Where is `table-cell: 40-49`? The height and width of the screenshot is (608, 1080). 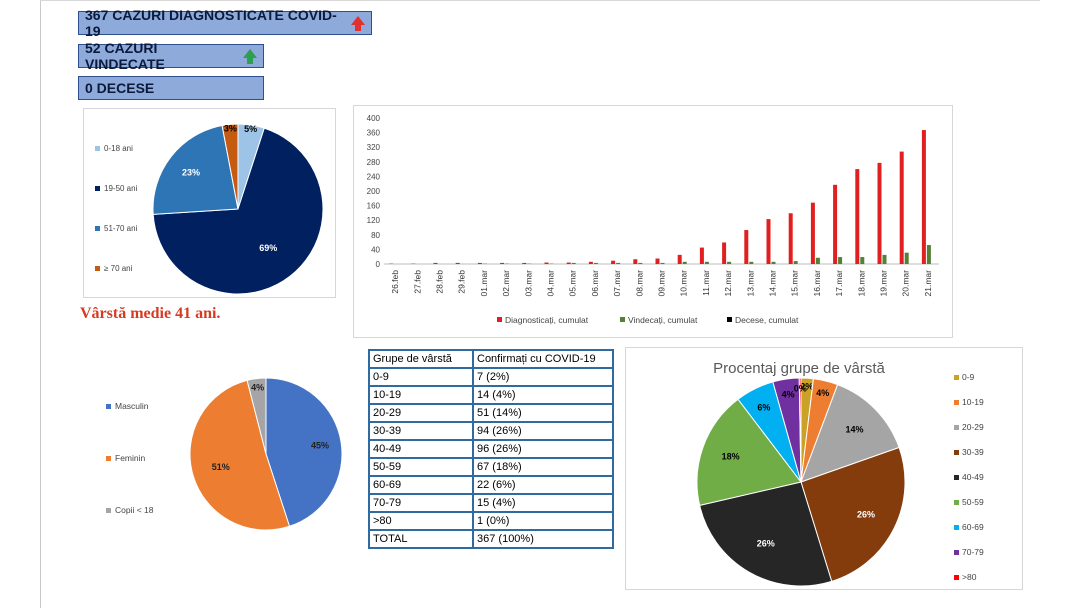
table-cell: 40-49 is located at coordinates (421, 449).